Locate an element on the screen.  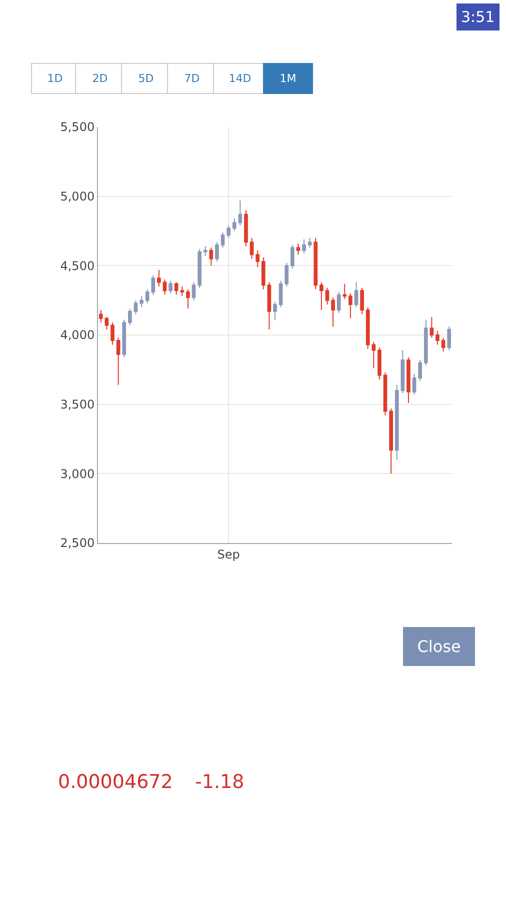
text: 3:51 is located at coordinates (478, 17).